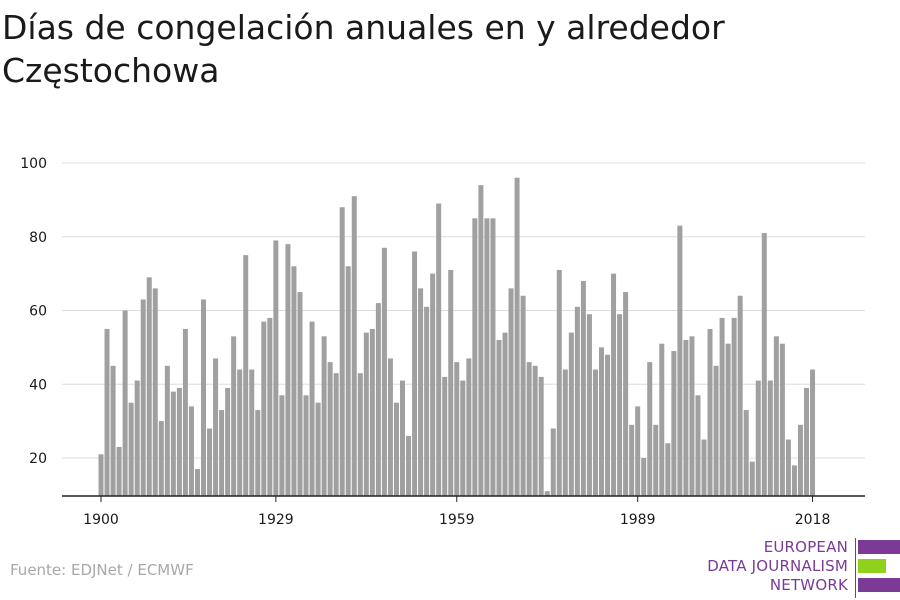  Describe the element at coordinates (264, 408) in the screenshot. I see `bar-1927` at that location.